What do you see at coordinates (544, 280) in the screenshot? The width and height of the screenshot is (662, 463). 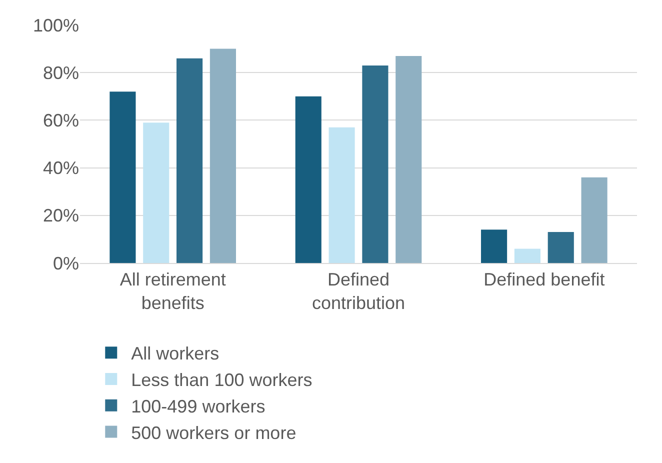 I see `x-tick-label: Defined benefit` at bounding box center [544, 280].